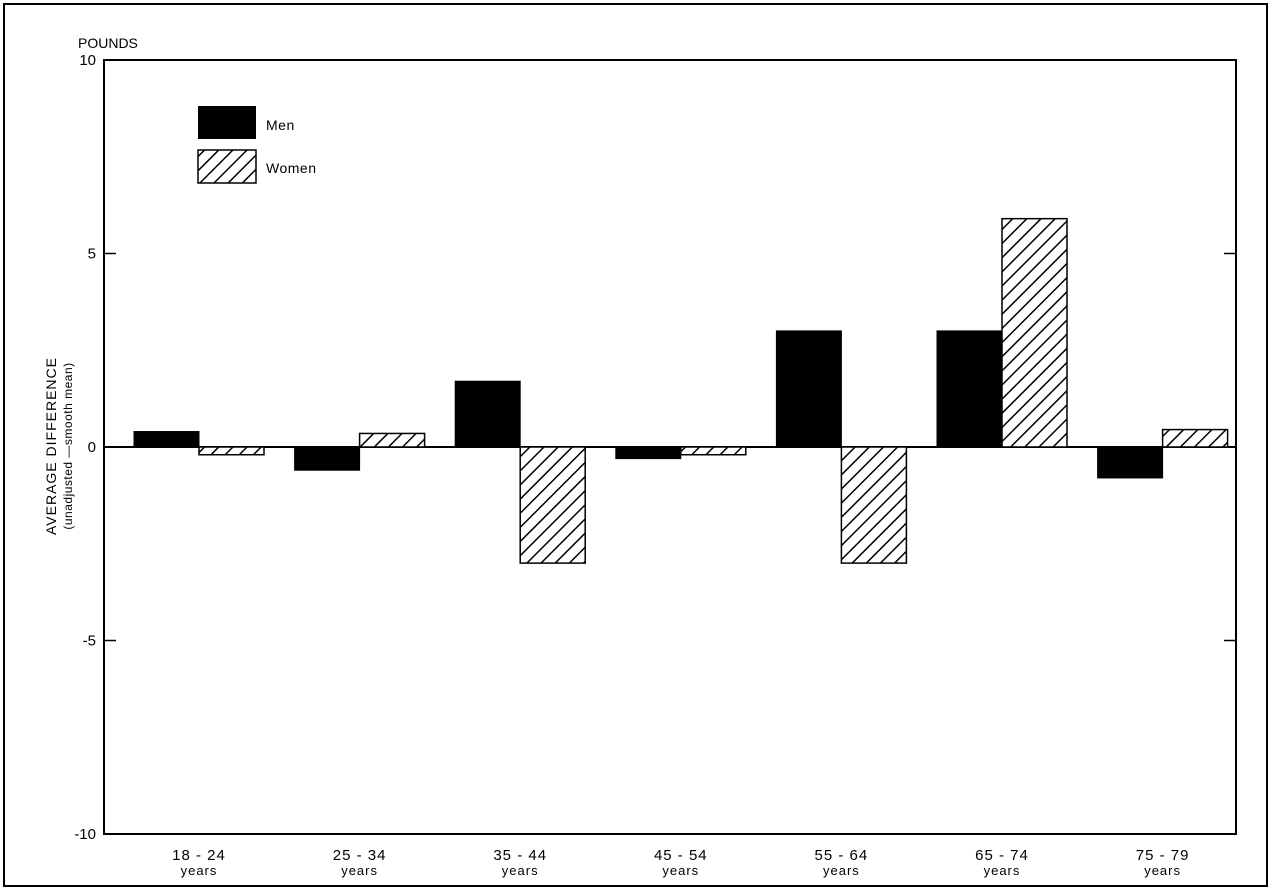 The width and height of the screenshot is (1273, 892). I want to click on x-category-label: 65 - 74, so click(1002, 855).